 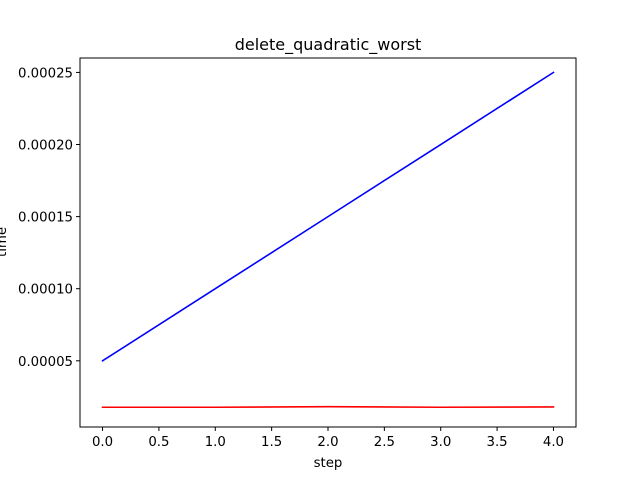 I want to click on x-tick-label: 3.0, so click(x=440, y=442).